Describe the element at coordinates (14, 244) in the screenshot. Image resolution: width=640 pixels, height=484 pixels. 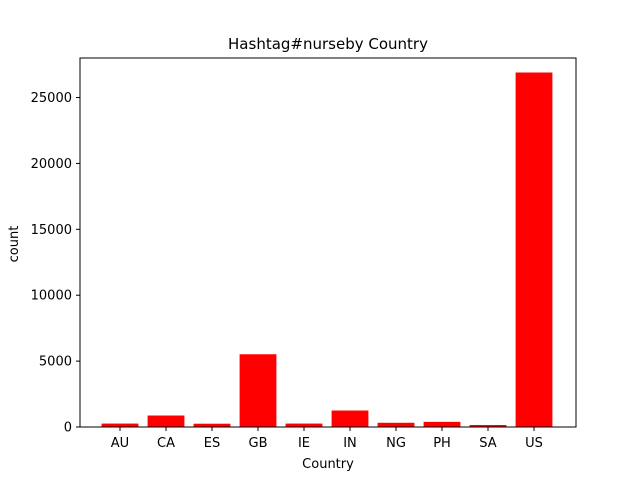
I see `y-axis-label: count` at that location.